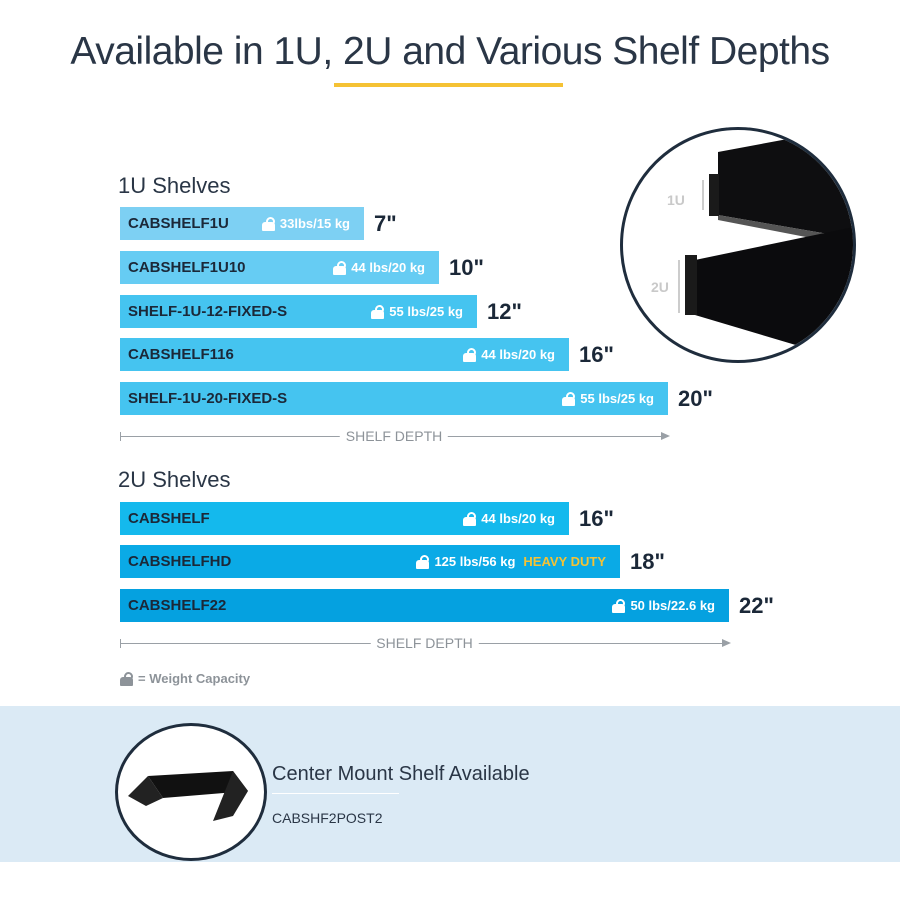 The image size is (900, 900). I want to click on heavy-duty-badge: HEAVY DUTY, so click(564, 561).